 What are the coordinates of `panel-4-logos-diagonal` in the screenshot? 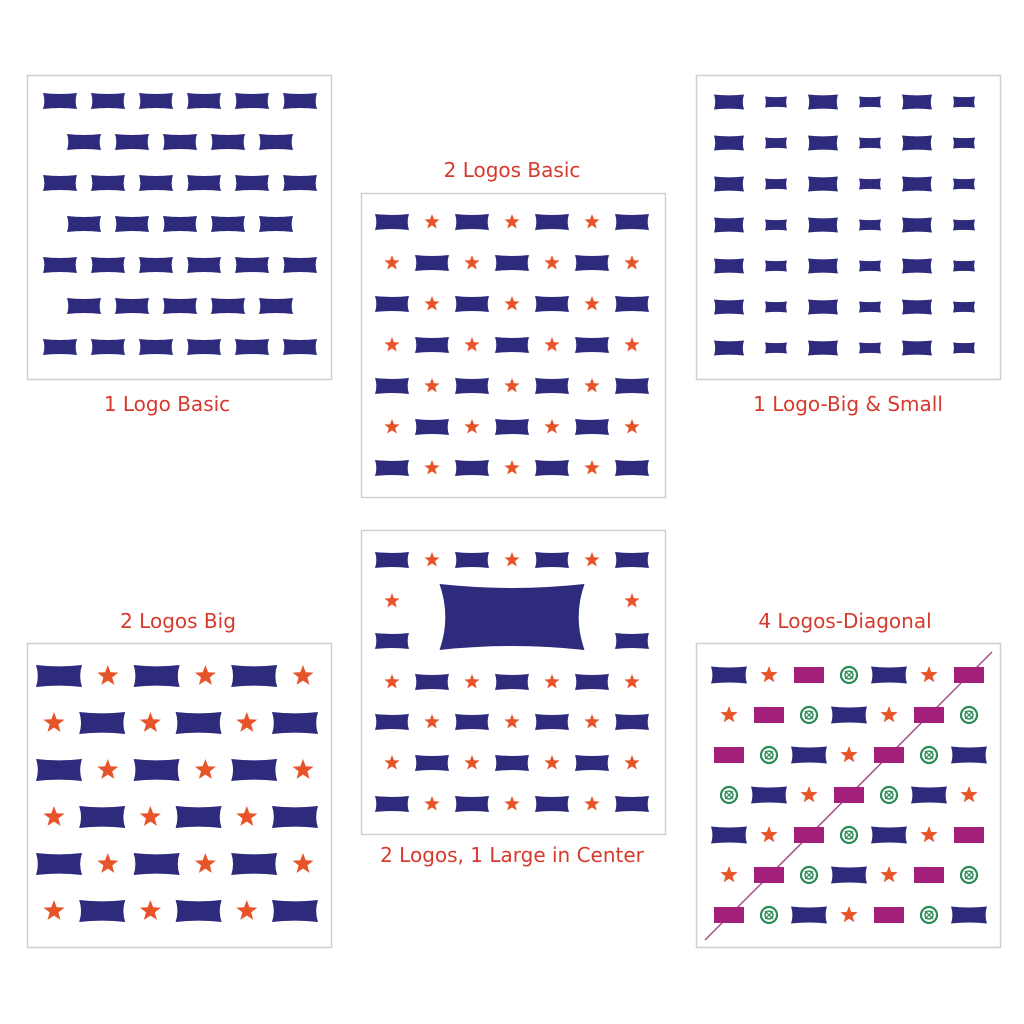 It's located at (848, 795).